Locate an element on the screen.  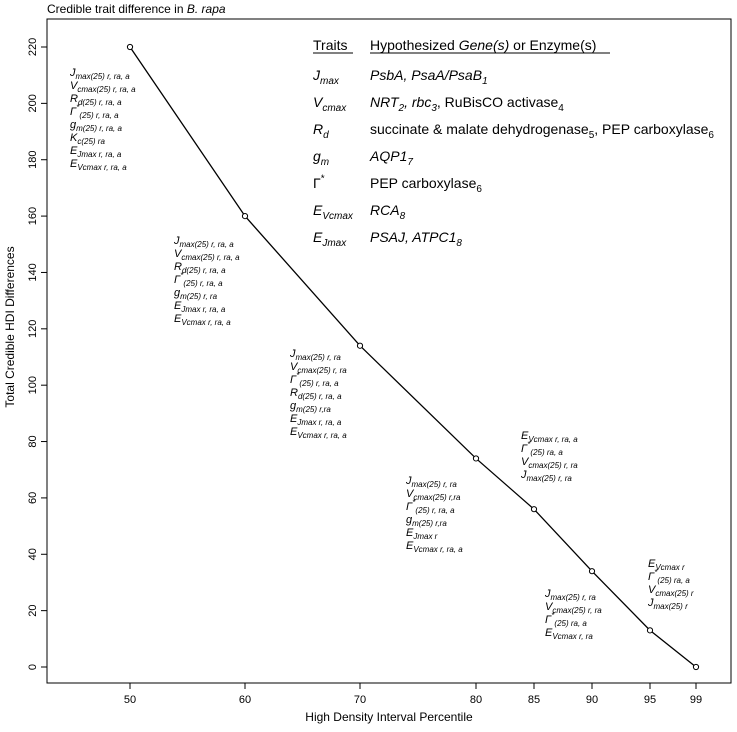
y-tick-label: 60 is located at coordinates (33, 498).